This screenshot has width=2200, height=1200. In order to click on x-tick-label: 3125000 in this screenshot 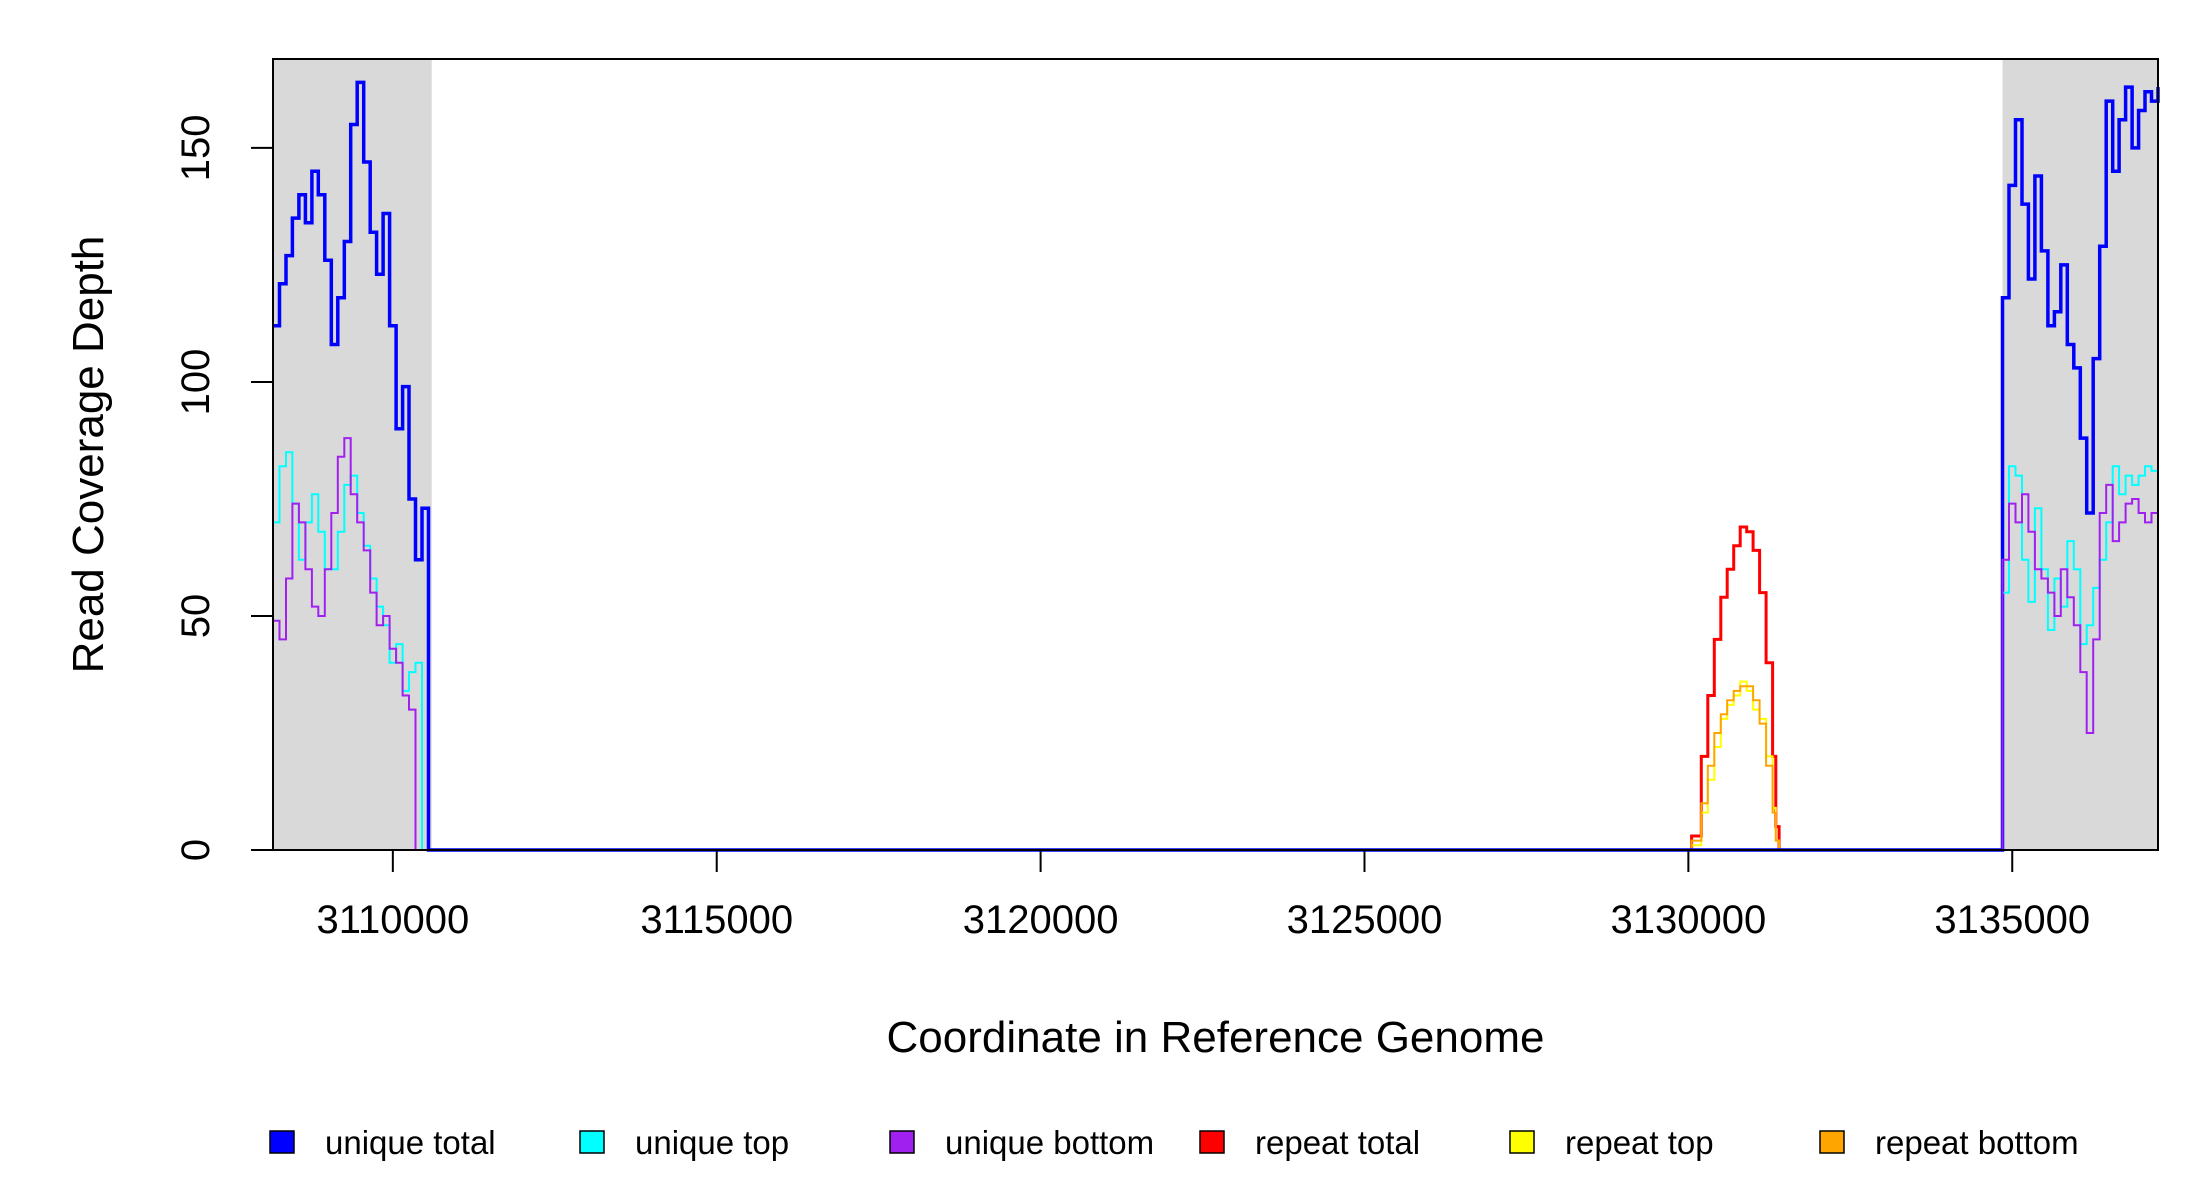, I will do `click(1365, 920)`.